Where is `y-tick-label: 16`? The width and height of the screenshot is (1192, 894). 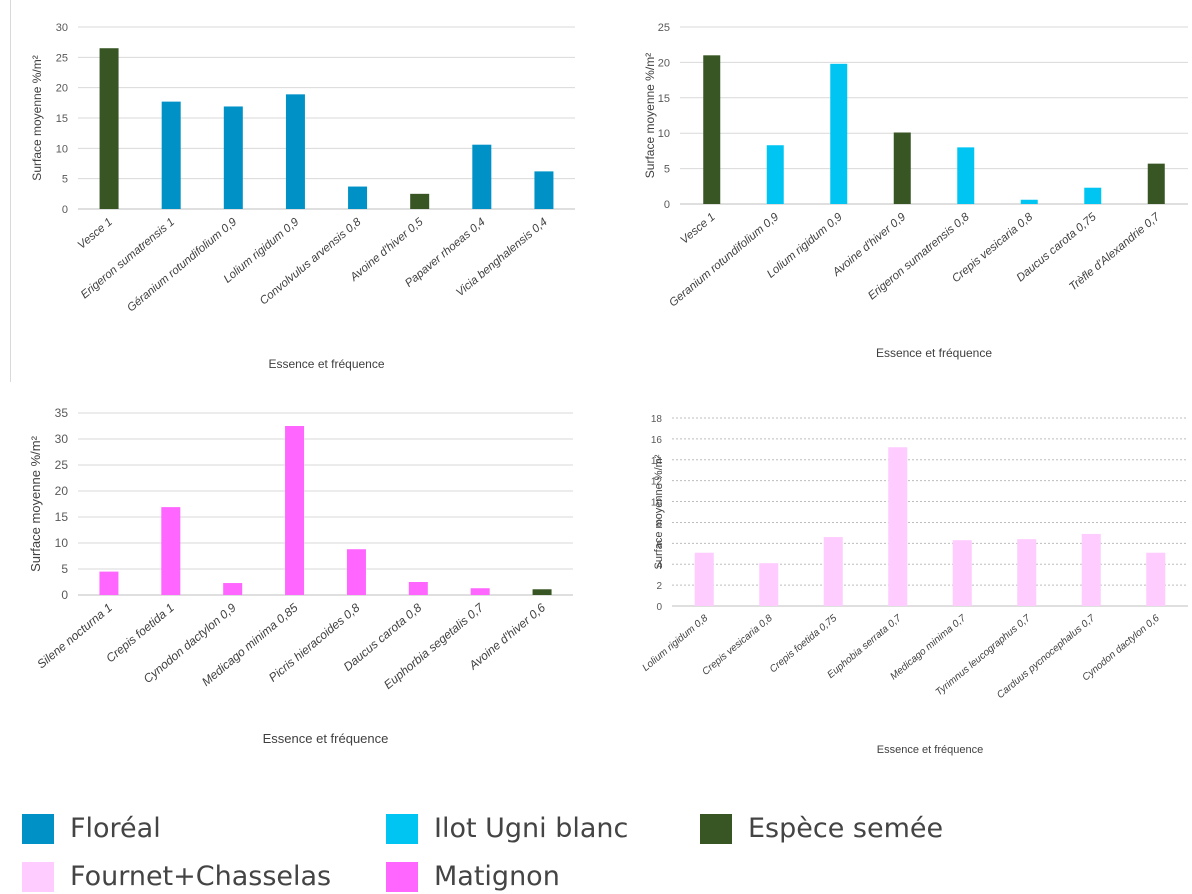 y-tick-label: 16 is located at coordinates (657, 440).